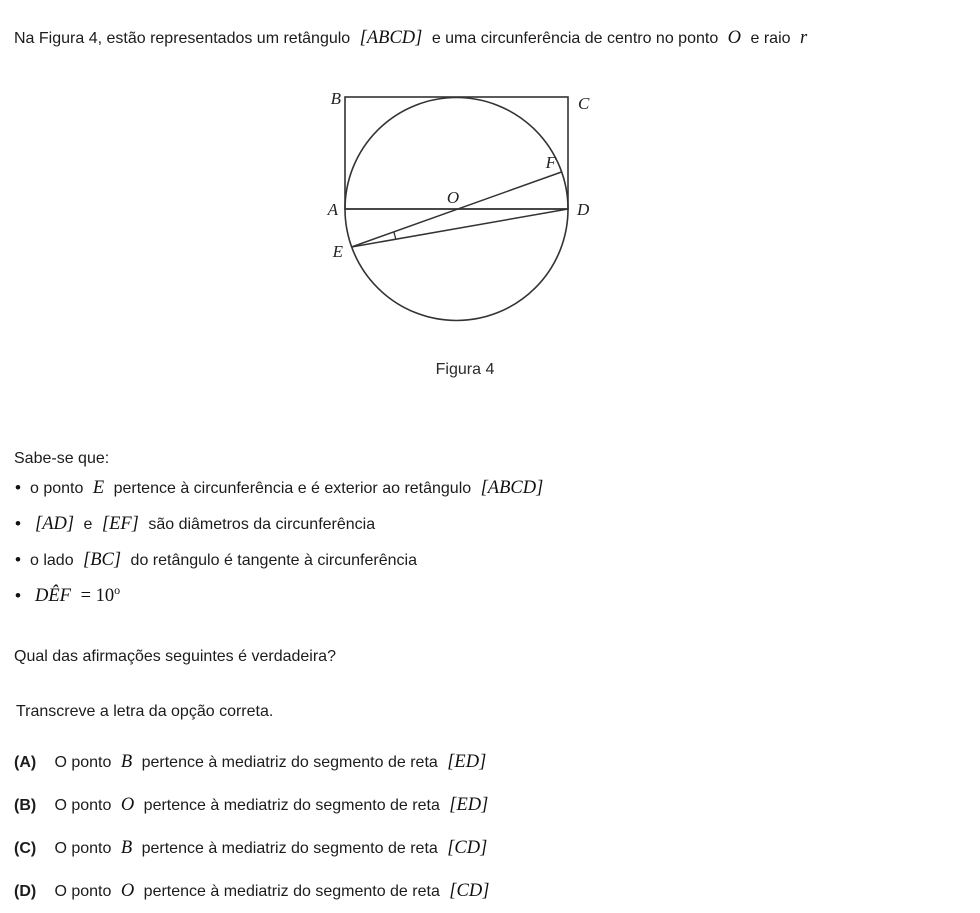  Describe the element at coordinates (333, 209) in the screenshot. I see `point-label-a: A` at that location.